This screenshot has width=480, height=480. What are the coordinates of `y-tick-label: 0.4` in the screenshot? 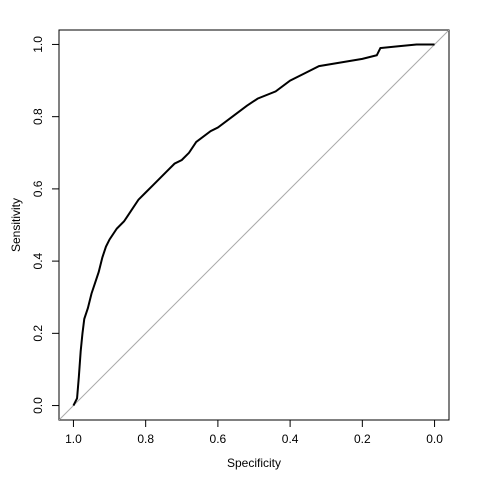 It's located at (38, 260).